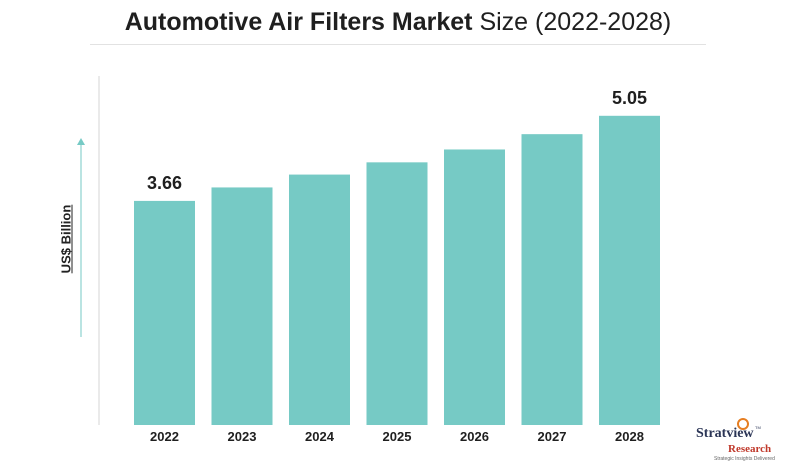 This screenshot has width=796, height=473. Describe the element at coordinates (758, 427) in the screenshot. I see `logo-trademark: TM` at that location.